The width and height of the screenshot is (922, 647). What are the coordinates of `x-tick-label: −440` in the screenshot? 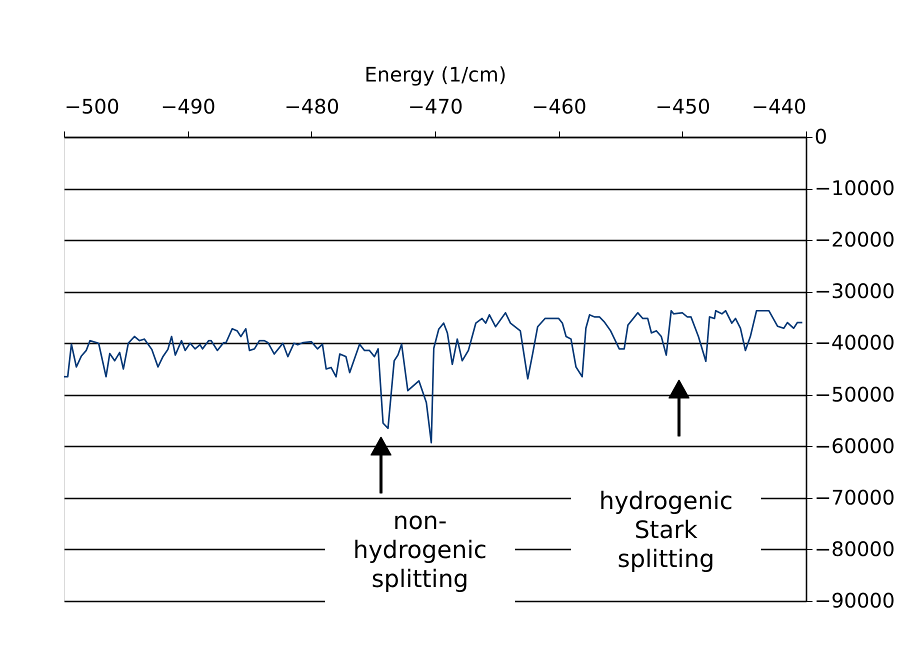 It's located at (779, 106).